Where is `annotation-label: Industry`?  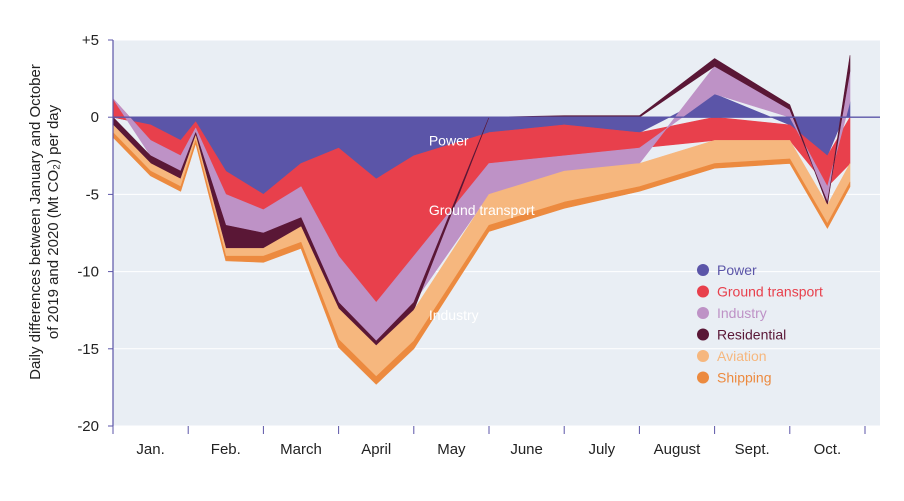 annotation-label: Industry is located at coordinates (454, 315).